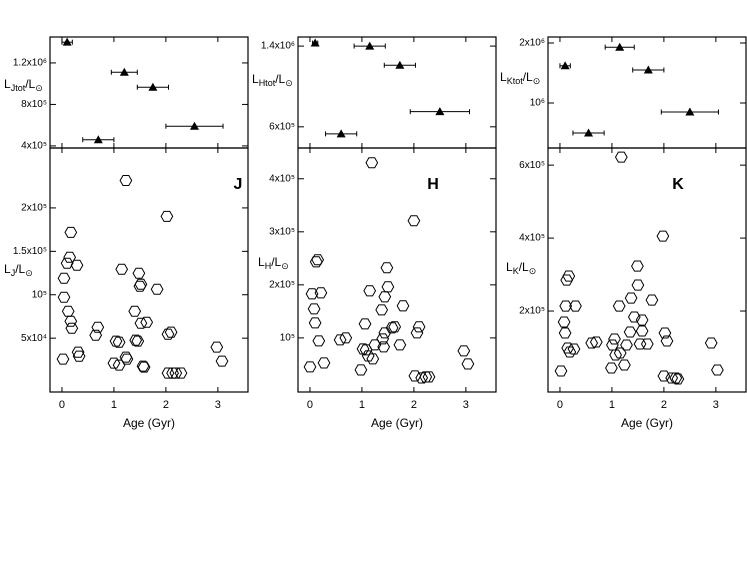 The width and height of the screenshot is (747, 561). Describe the element at coordinates (18, 270) in the screenshot. I see `y-axis-label: LJ/L⊙` at that location.